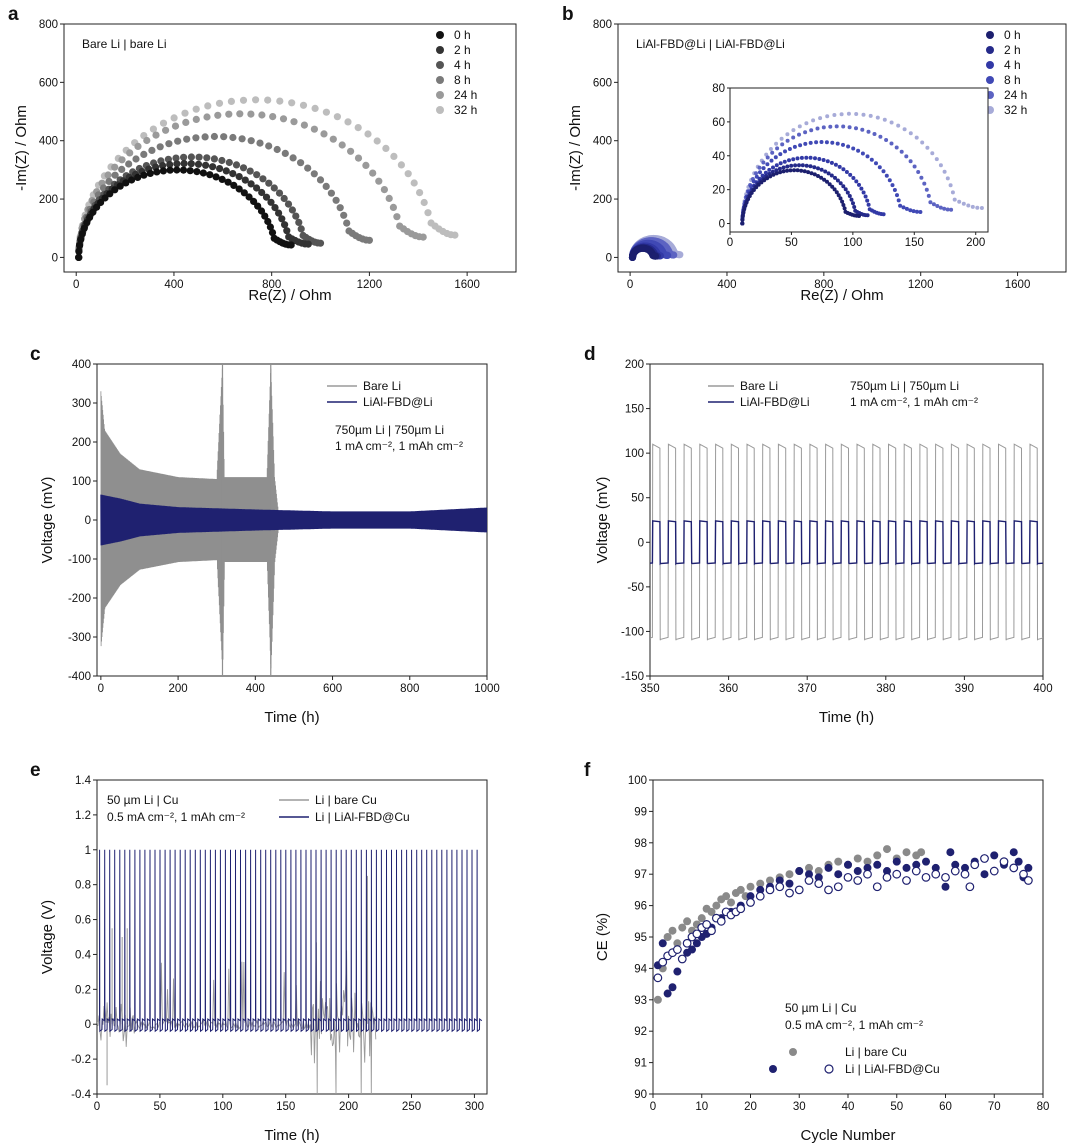 This screenshot has width=1080, height=1146. Describe the element at coordinates (876, 1052) in the screenshot. I see `legend-label: Li | bare Cu` at that location.